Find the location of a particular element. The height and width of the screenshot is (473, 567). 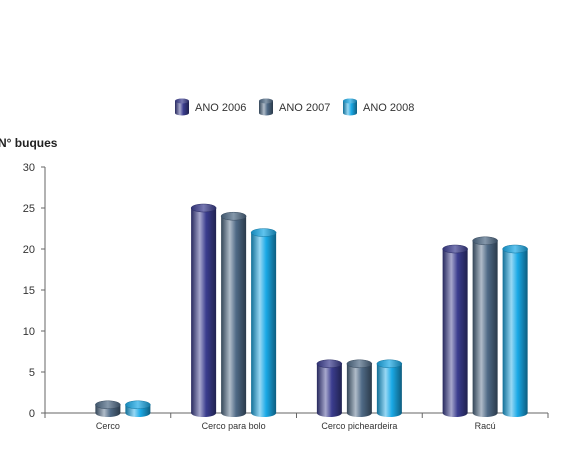

x-tick-label: Racú is located at coordinates (485, 426).